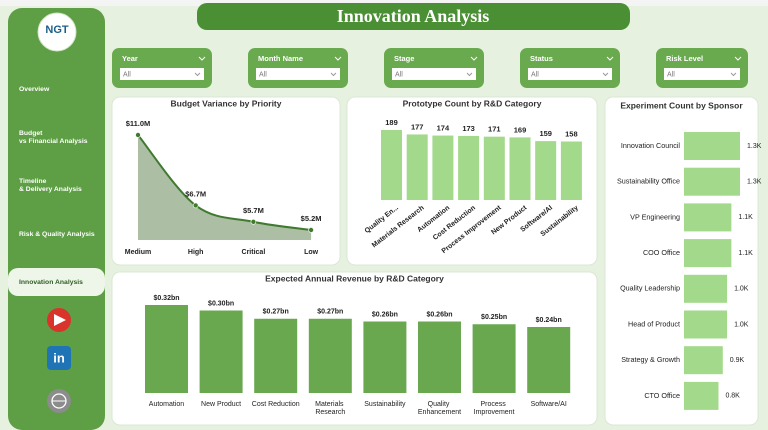 This screenshot has height=430, width=768. I want to click on filter-label: Year, so click(130, 58).